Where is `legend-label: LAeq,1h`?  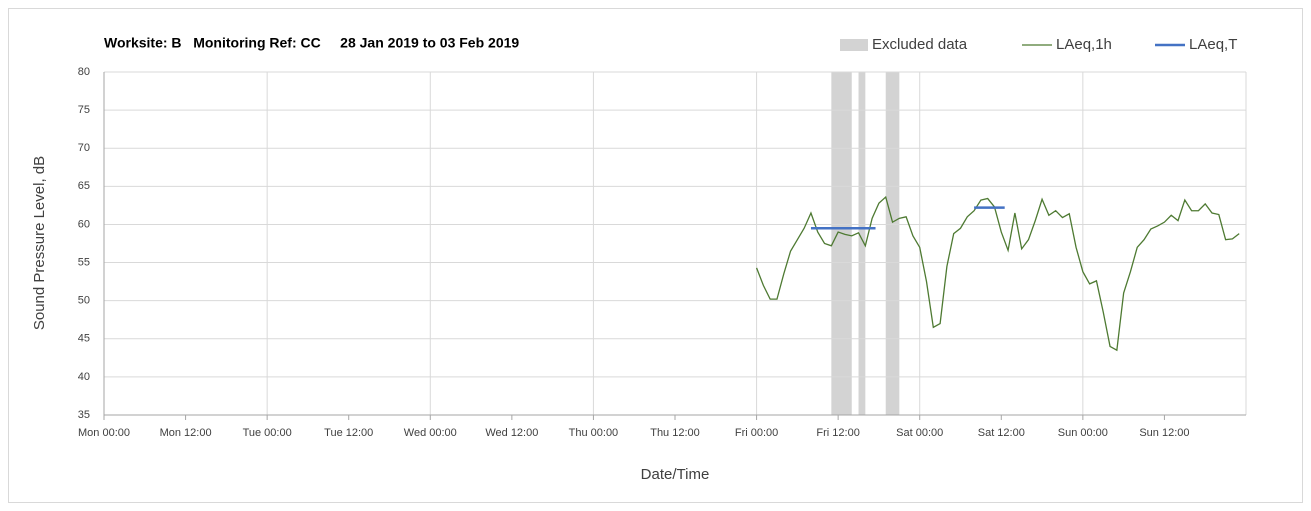 legend-label: LAeq,1h is located at coordinates (1084, 44).